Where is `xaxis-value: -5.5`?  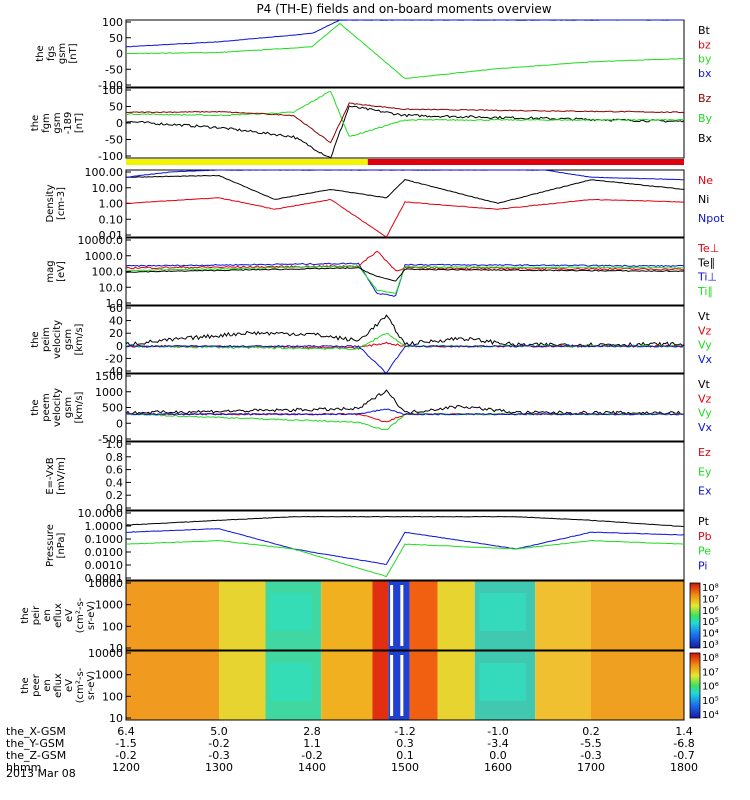
xaxis-value: -5.5 is located at coordinates (590, 743).